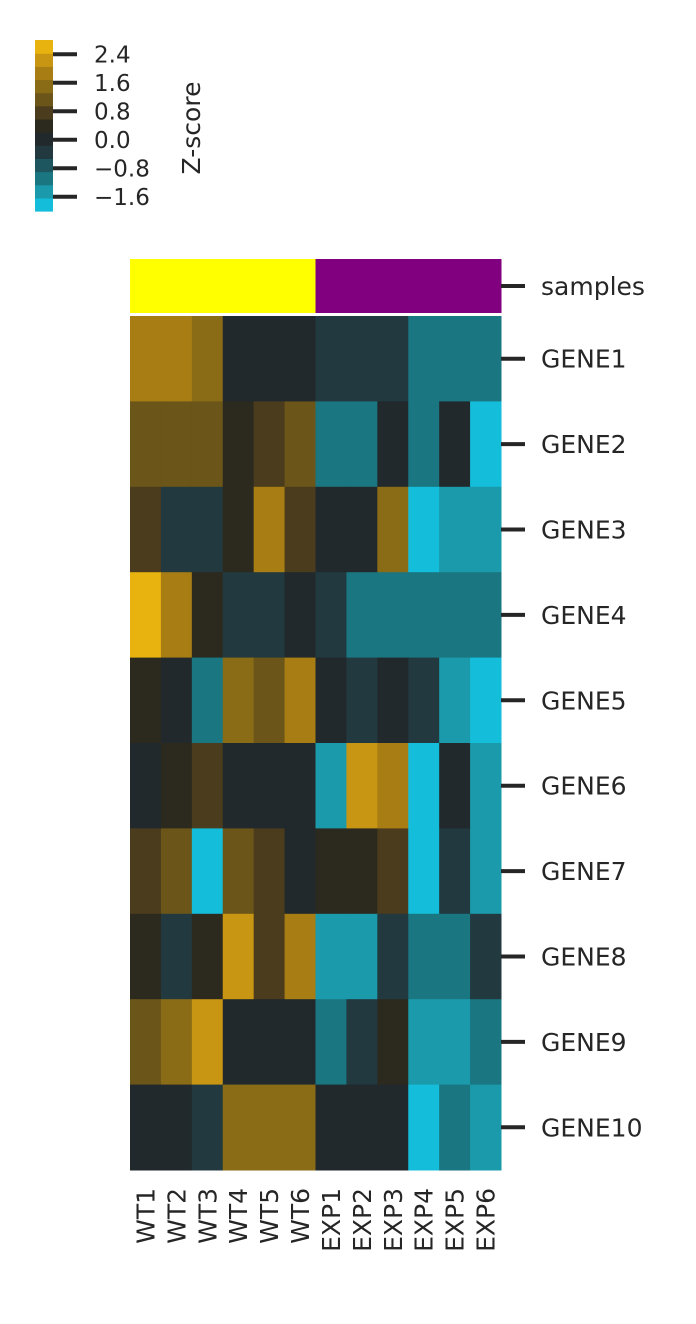 The height and width of the screenshot is (1324, 696). Describe the element at coordinates (176, 1216) in the screenshot. I see `sample-label: WT2` at that location.